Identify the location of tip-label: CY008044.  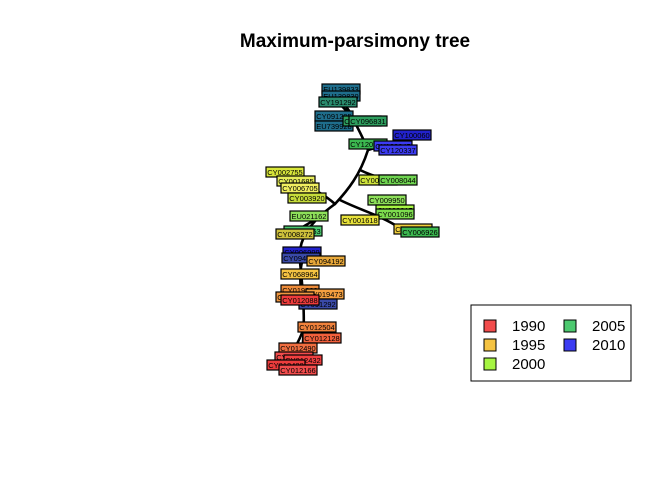
(398, 180).